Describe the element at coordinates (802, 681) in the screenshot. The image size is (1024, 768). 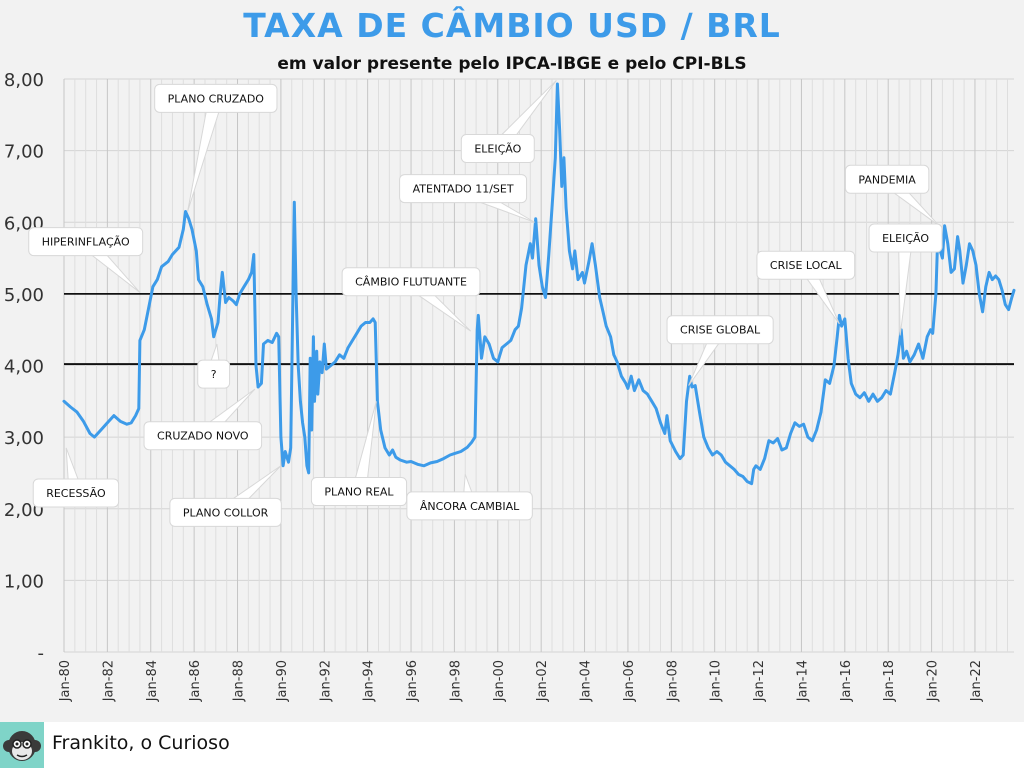
I see `x-tick-label: Jan-14` at that location.